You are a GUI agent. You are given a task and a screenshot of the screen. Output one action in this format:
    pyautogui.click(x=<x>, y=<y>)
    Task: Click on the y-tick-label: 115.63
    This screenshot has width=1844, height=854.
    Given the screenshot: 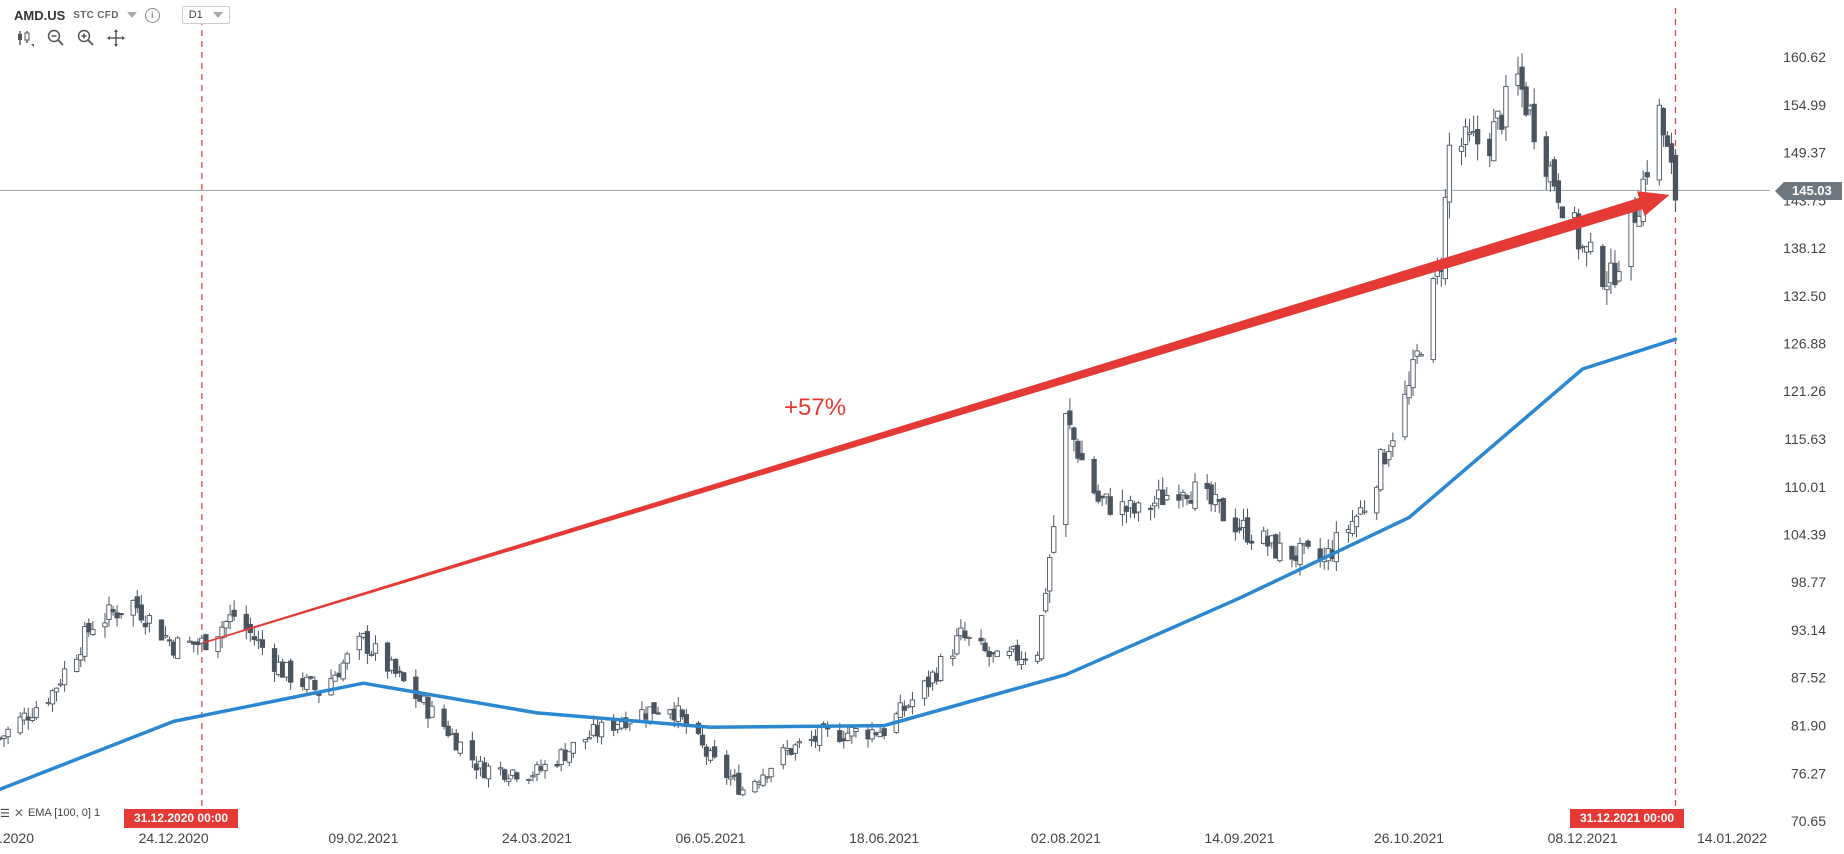 What is the action you would take?
    pyautogui.click(x=1805, y=439)
    